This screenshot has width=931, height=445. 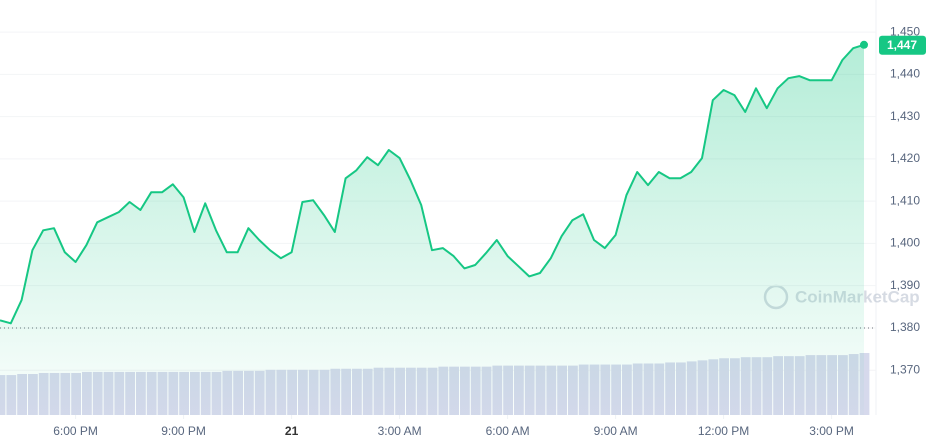 What do you see at coordinates (508, 431) in the screenshot?
I see `x-tick-label: 6:00 AM` at bounding box center [508, 431].